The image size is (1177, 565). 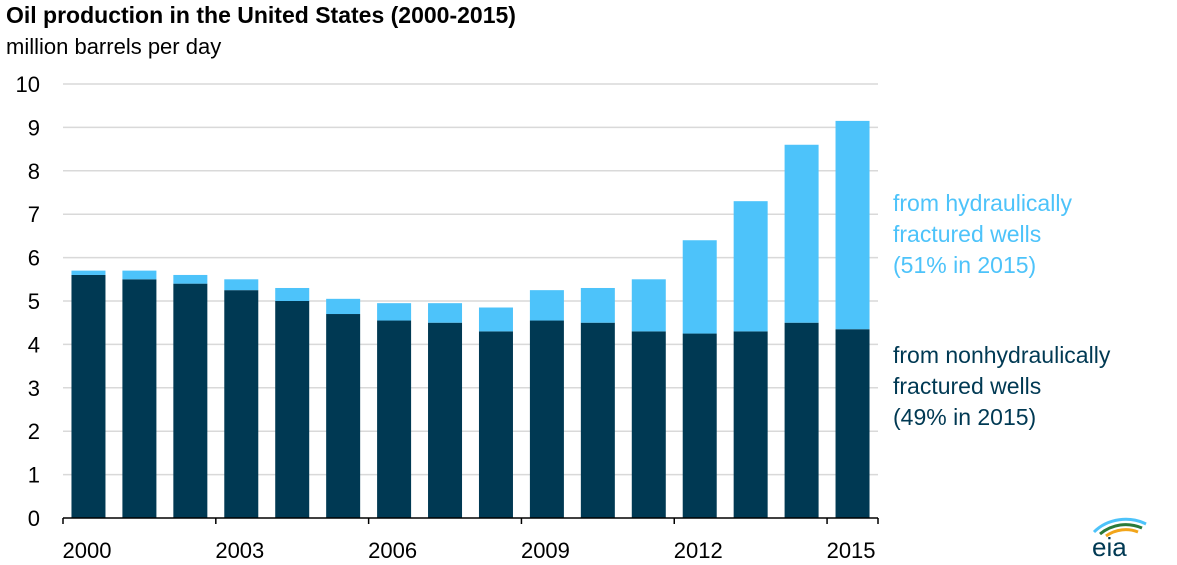 I want to click on x-tick-label: 2009, so click(x=545, y=550).